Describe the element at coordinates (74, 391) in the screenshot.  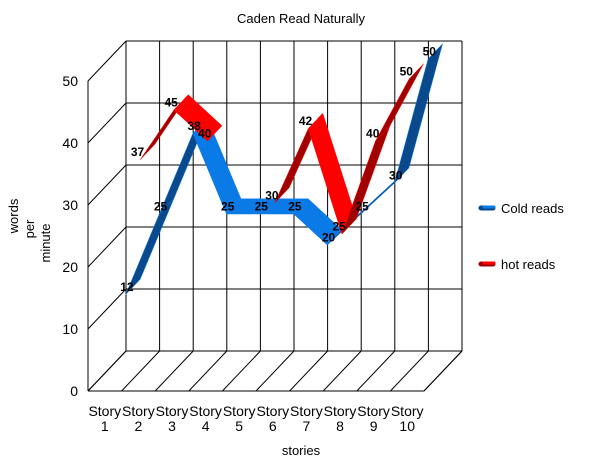
I see `y-tick-label: 0` at that location.